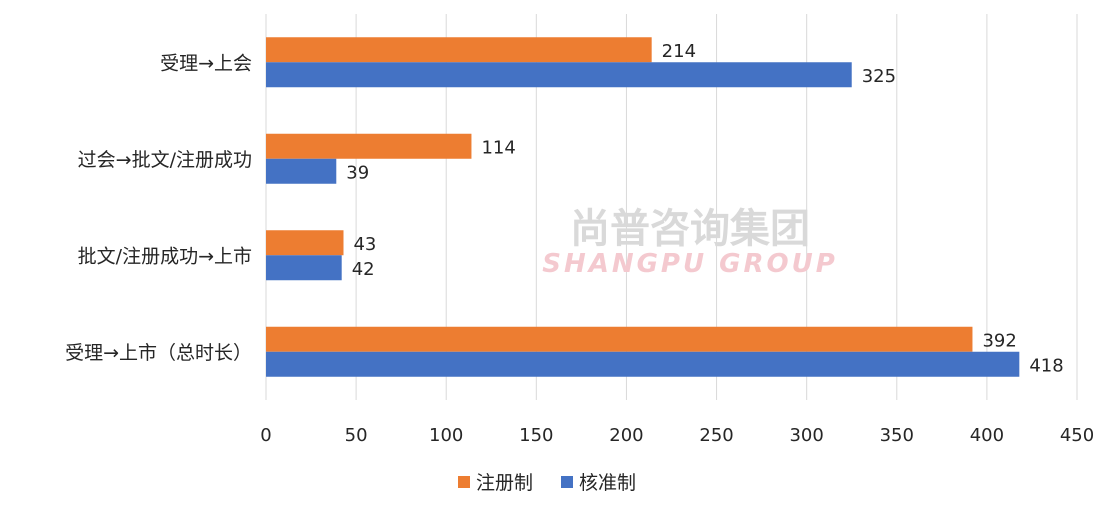 The image size is (1110, 506). What do you see at coordinates (879, 76) in the screenshot?
I see `data-label: 325` at bounding box center [879, 76].